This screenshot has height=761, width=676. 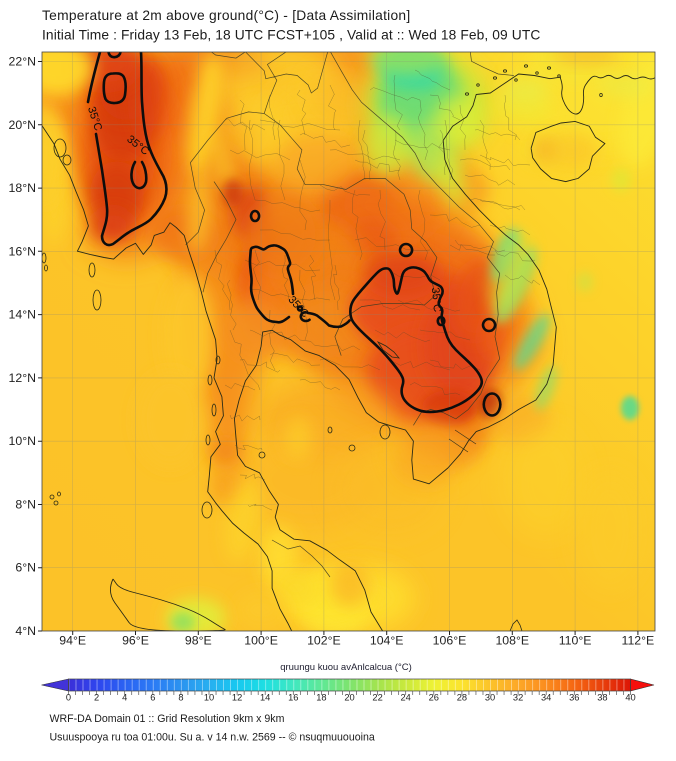 What do you see at coordinates (25, 631) in the screenshot?
I see `svg-text: 4°N` at bounding box center [25, 631].